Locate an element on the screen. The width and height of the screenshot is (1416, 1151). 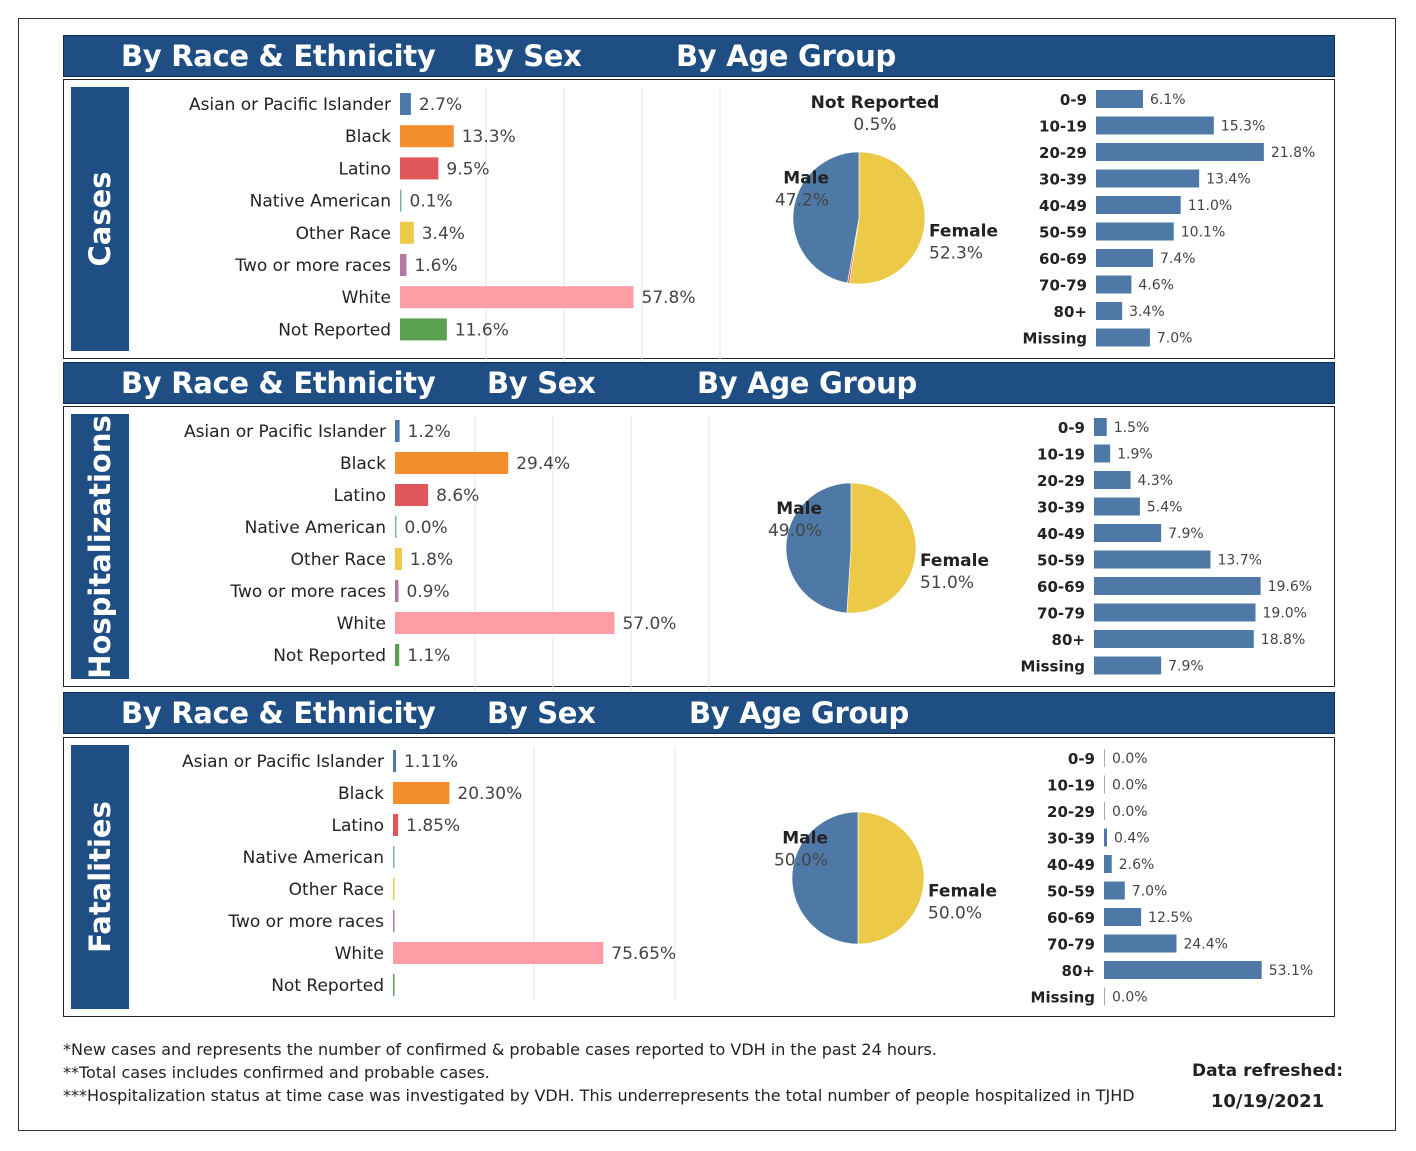
sex-header: By Sex is located at coordinates (541, 383).